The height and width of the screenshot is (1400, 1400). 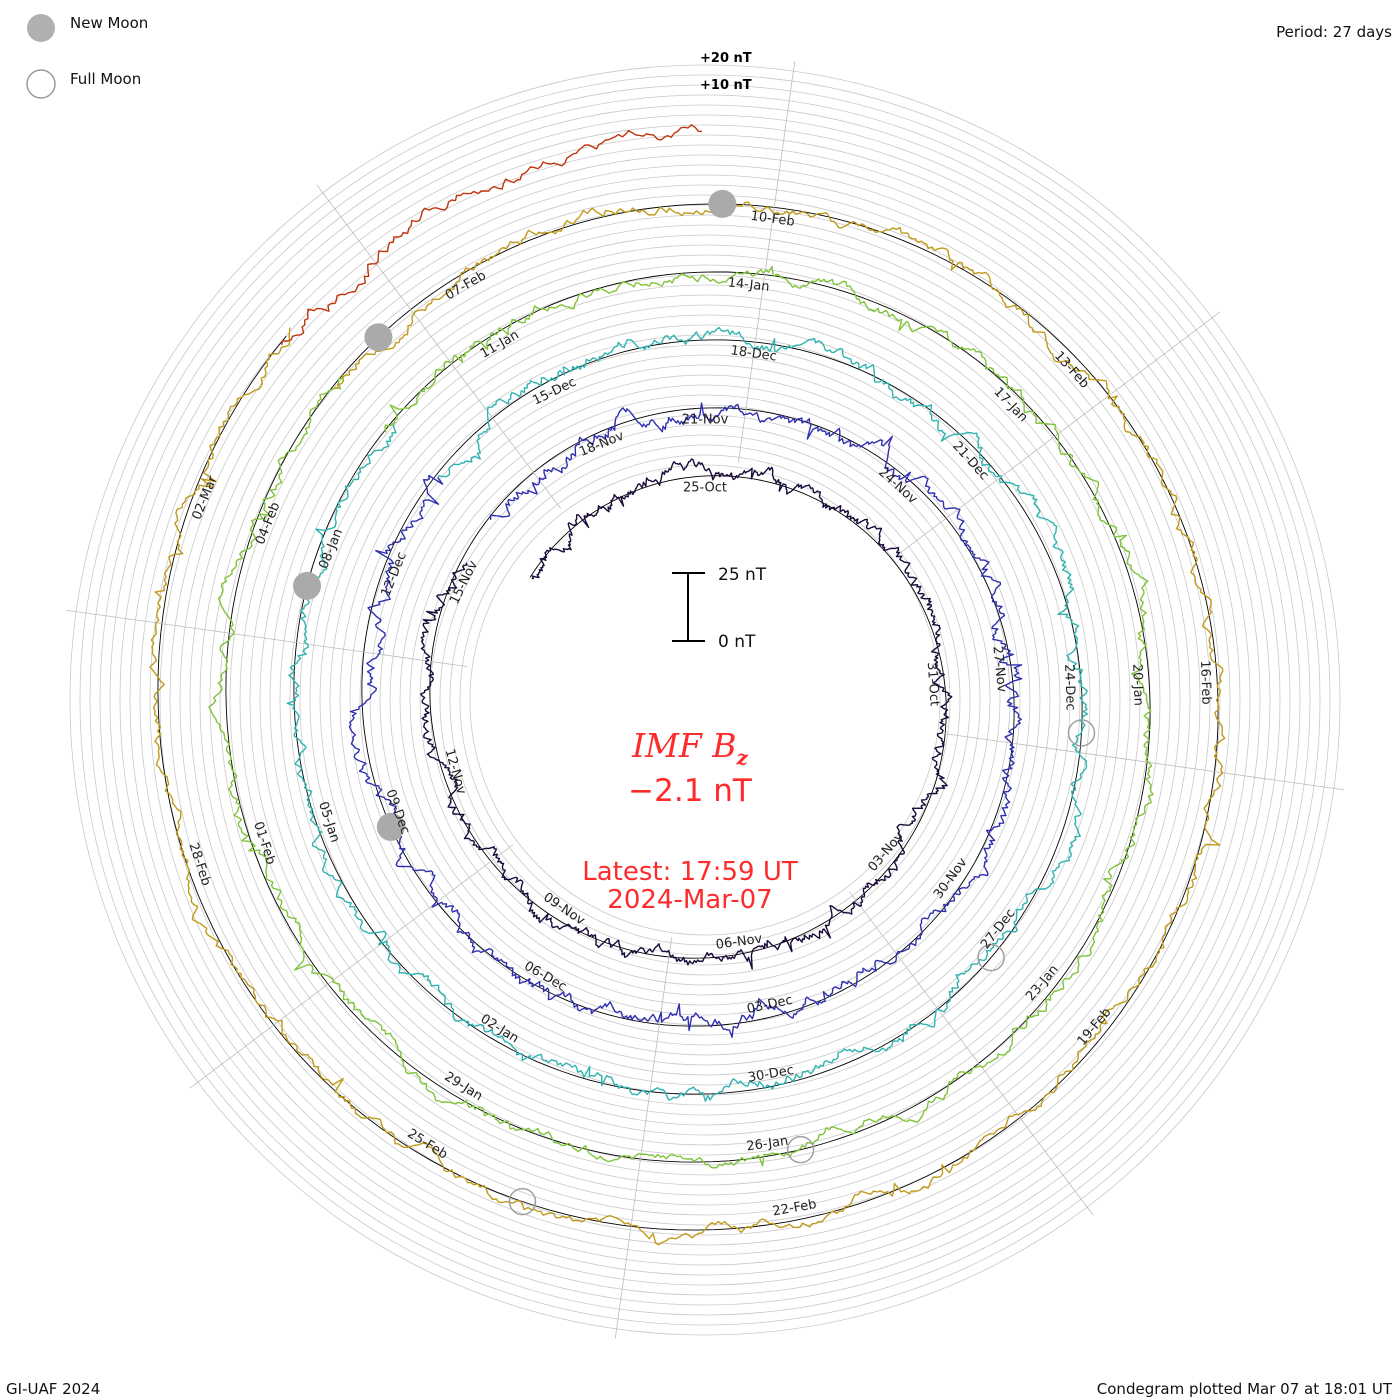 What do you see at coordinates (41, 56) in the screenshot?
I see `legend-icons` at bounding box center [41, 56].